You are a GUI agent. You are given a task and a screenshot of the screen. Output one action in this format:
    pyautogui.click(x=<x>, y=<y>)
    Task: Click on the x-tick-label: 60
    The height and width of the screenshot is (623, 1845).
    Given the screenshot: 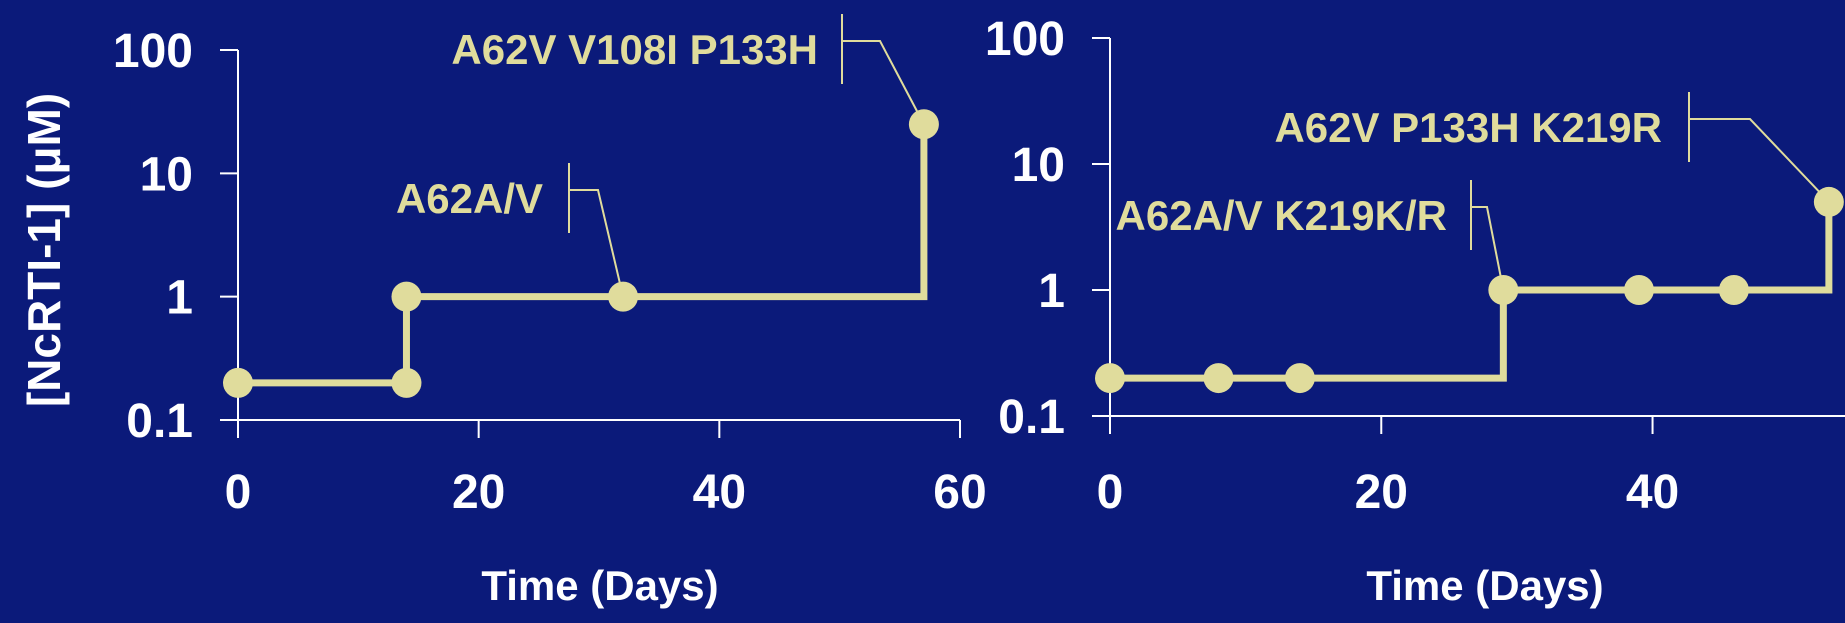 What is the action you would take?
    pyautogui.click(x=959, y=492)
    